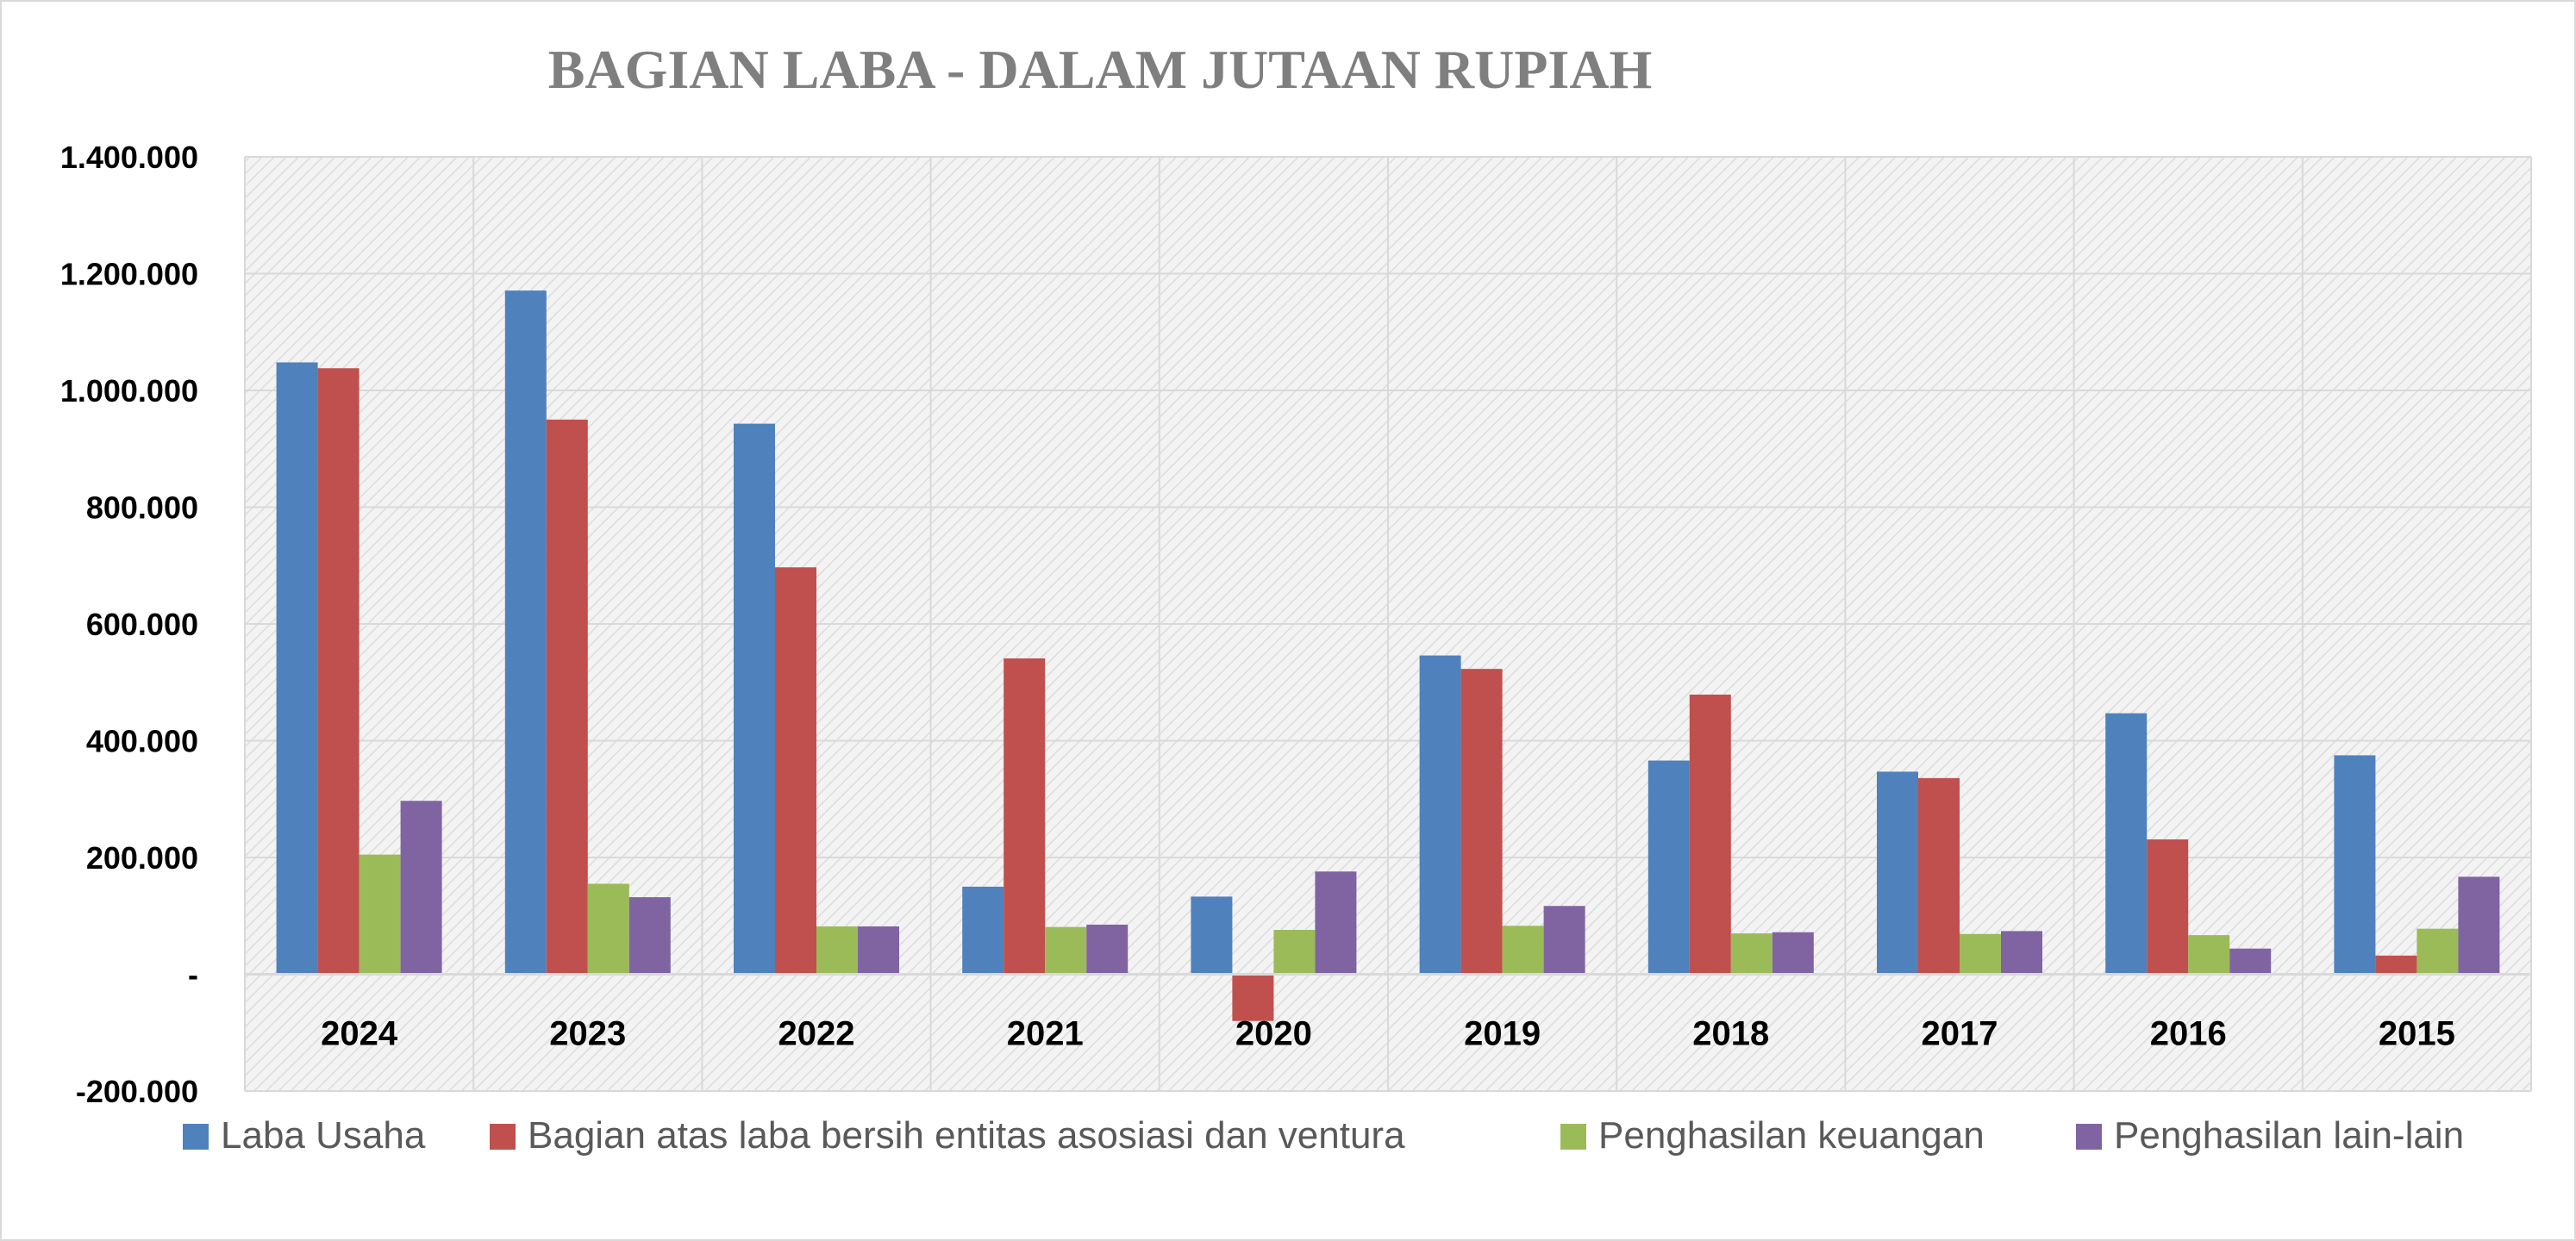  What do you see at coordinates (837, 950) in the screenshot?
I see `bar-2022-s3` at bounding box center [837, 950].